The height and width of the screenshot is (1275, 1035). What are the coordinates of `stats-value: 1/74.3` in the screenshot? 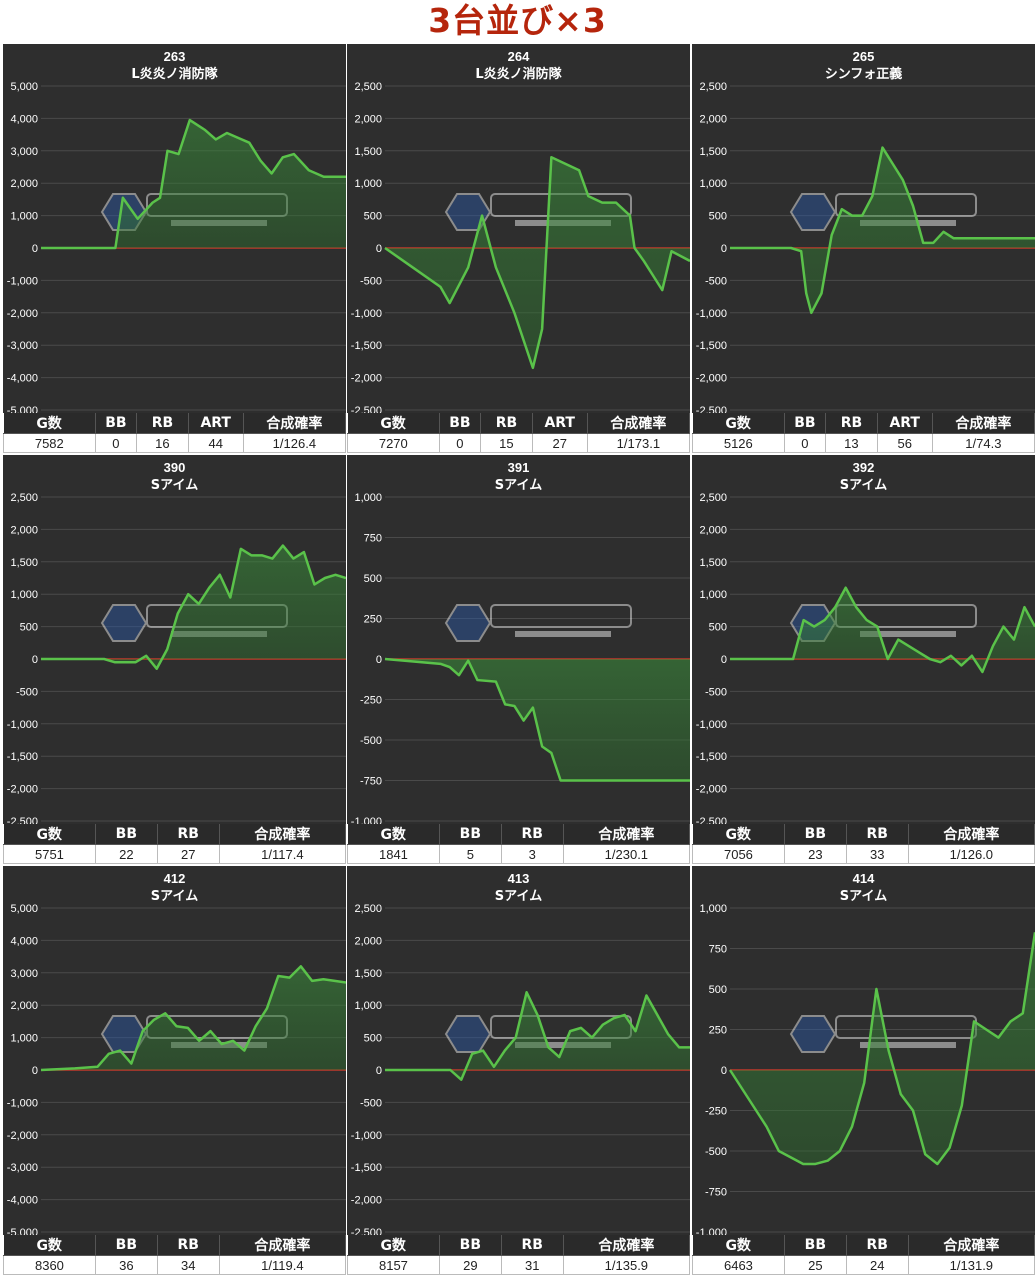 It's located at (983, 443).